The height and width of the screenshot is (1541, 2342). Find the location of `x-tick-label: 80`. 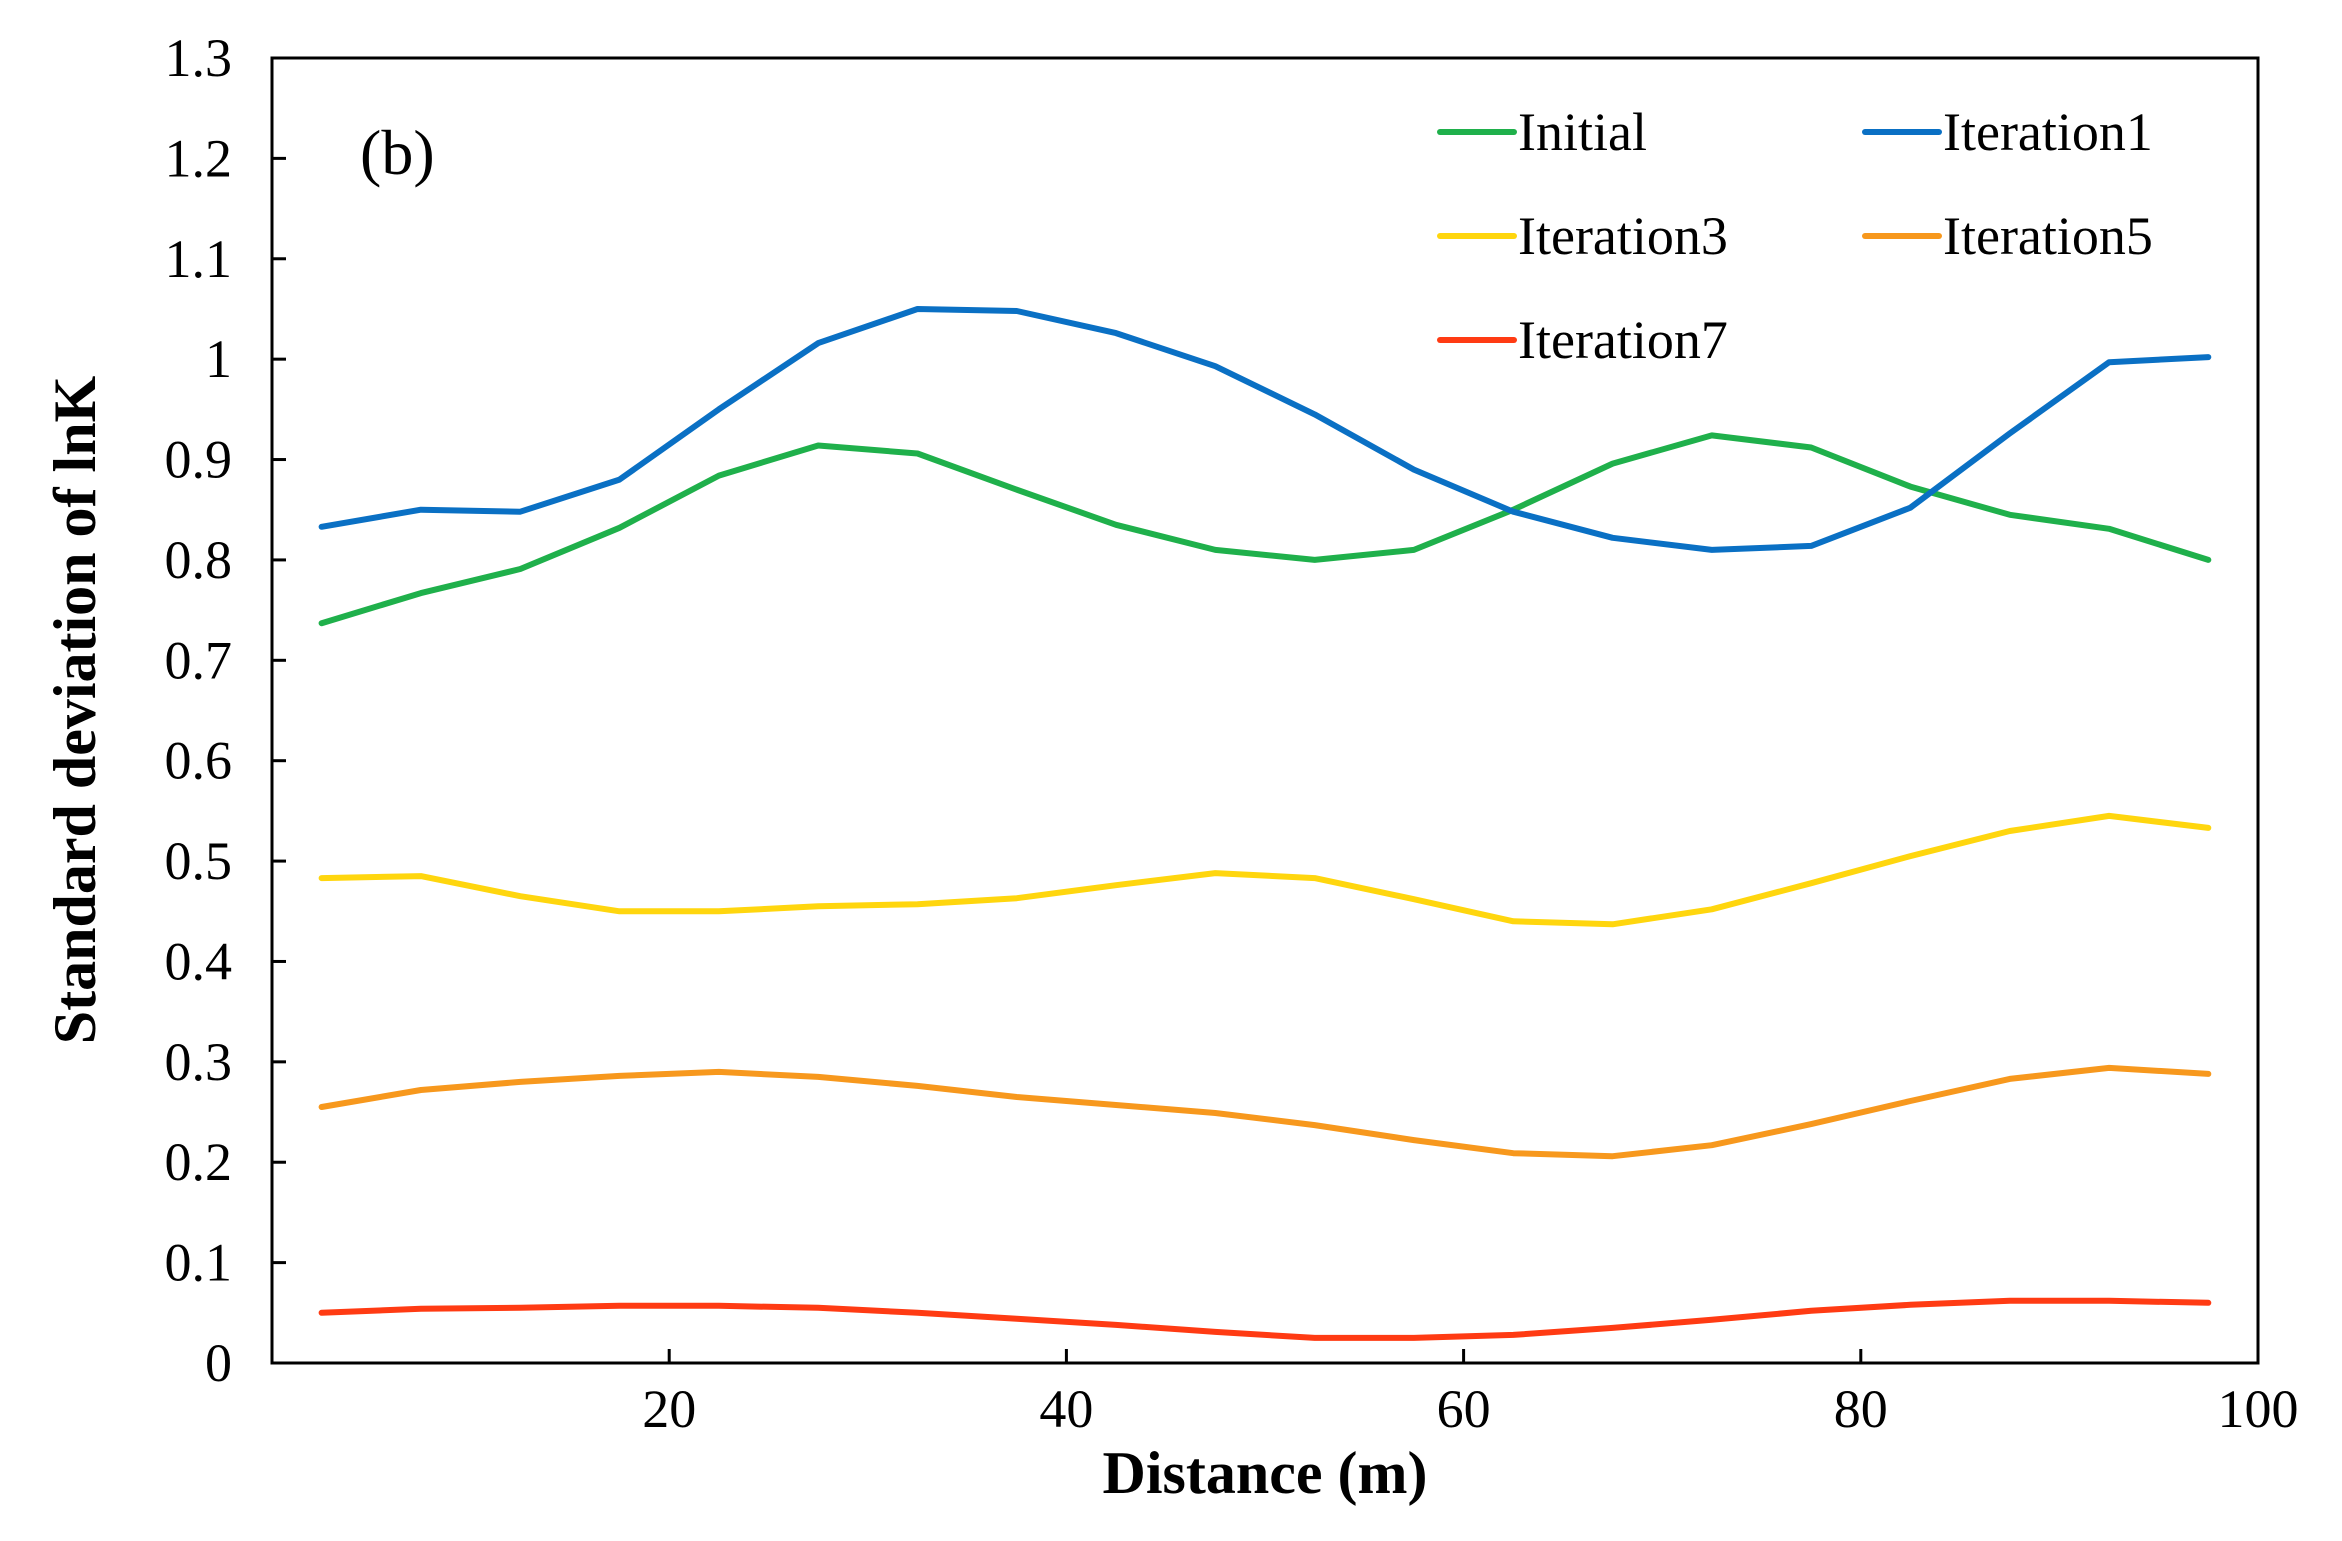

x-tick-label: 80 is located at coordinates (1861, 1409).